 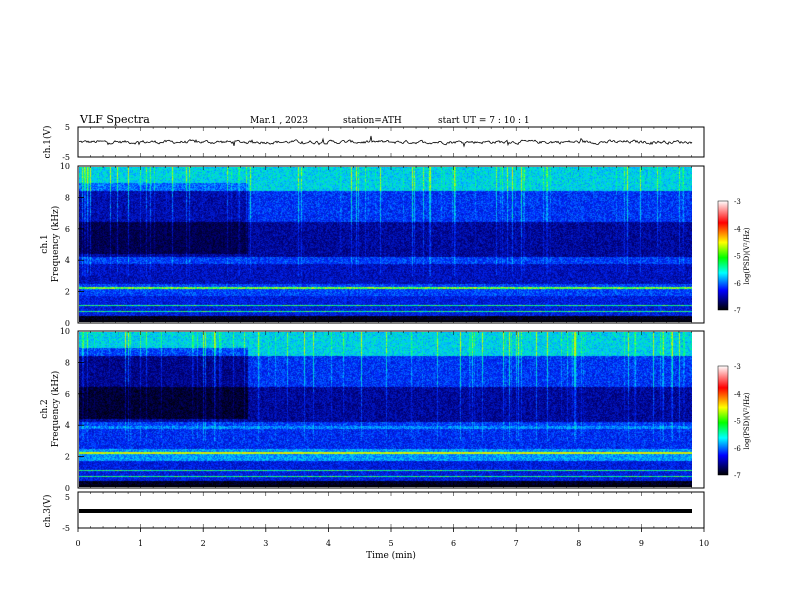 I want to click on start-time-label: start UT = 7 : 10 : 1, so click(x=484, y=121).